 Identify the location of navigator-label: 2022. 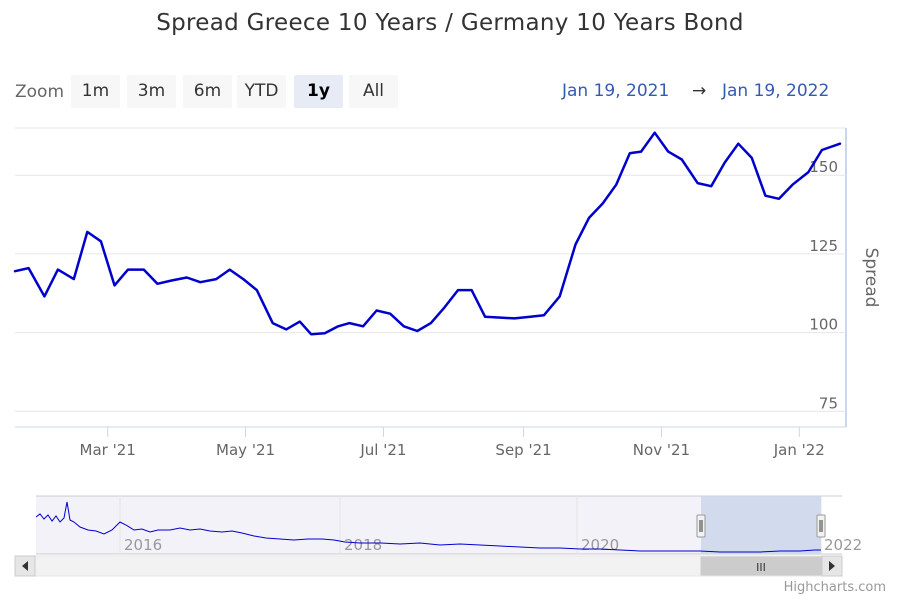
(843, 545).